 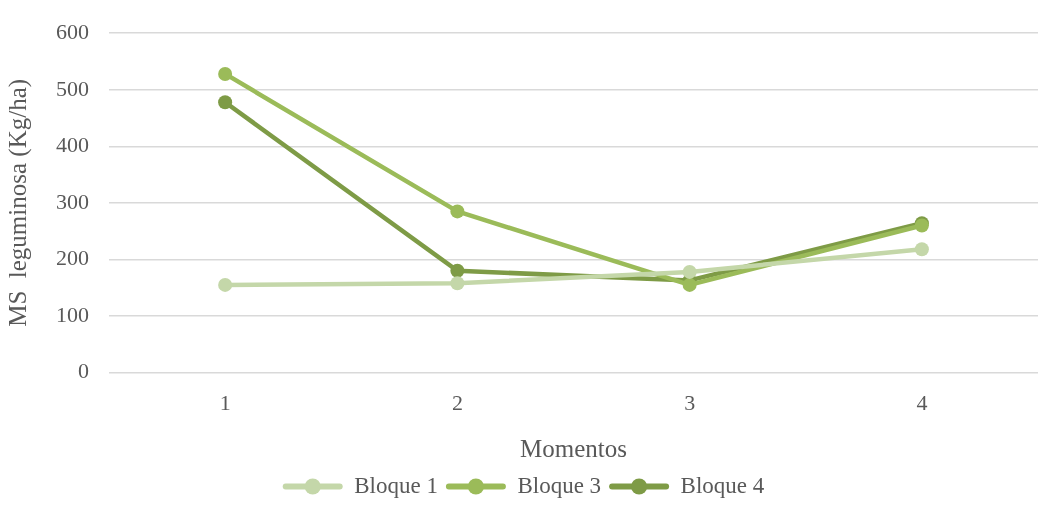 I want to click on y-tick-label: 500, so click(x=72, y=88).